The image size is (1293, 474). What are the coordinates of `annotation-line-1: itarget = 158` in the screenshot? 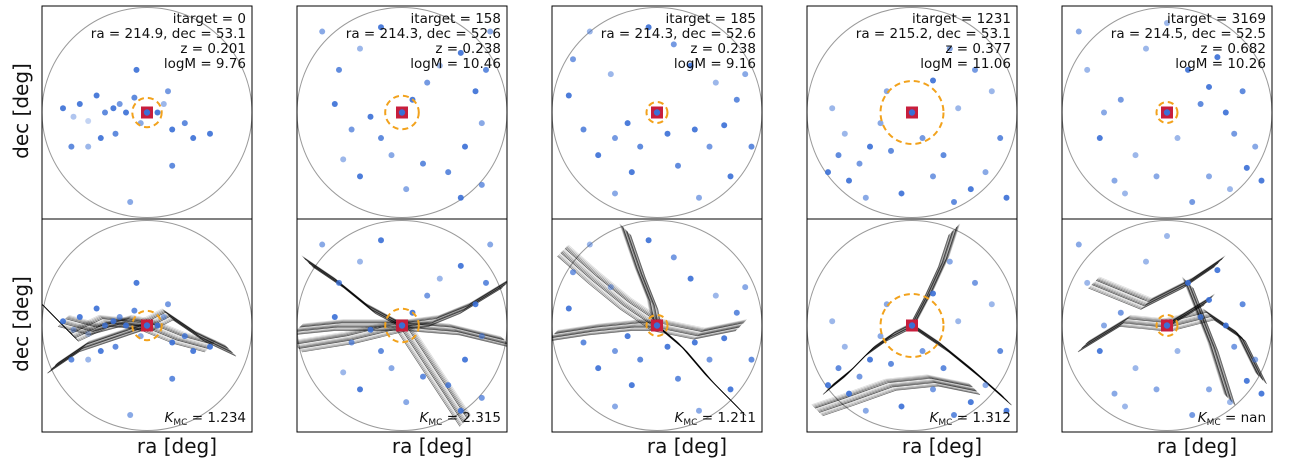 It's located at (456, 19).